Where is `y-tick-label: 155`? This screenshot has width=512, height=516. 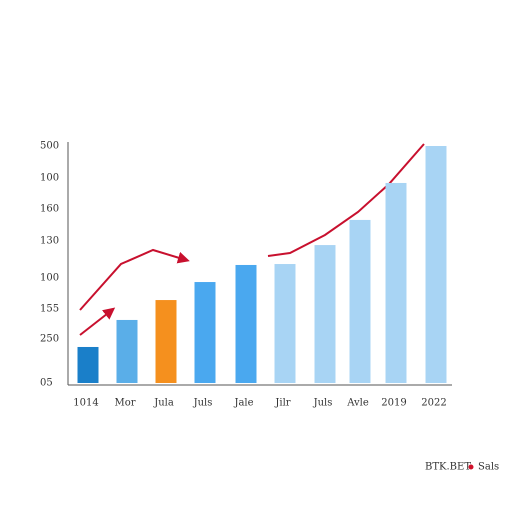 y-tick-label: 155 is located at coordinates (49, 309).